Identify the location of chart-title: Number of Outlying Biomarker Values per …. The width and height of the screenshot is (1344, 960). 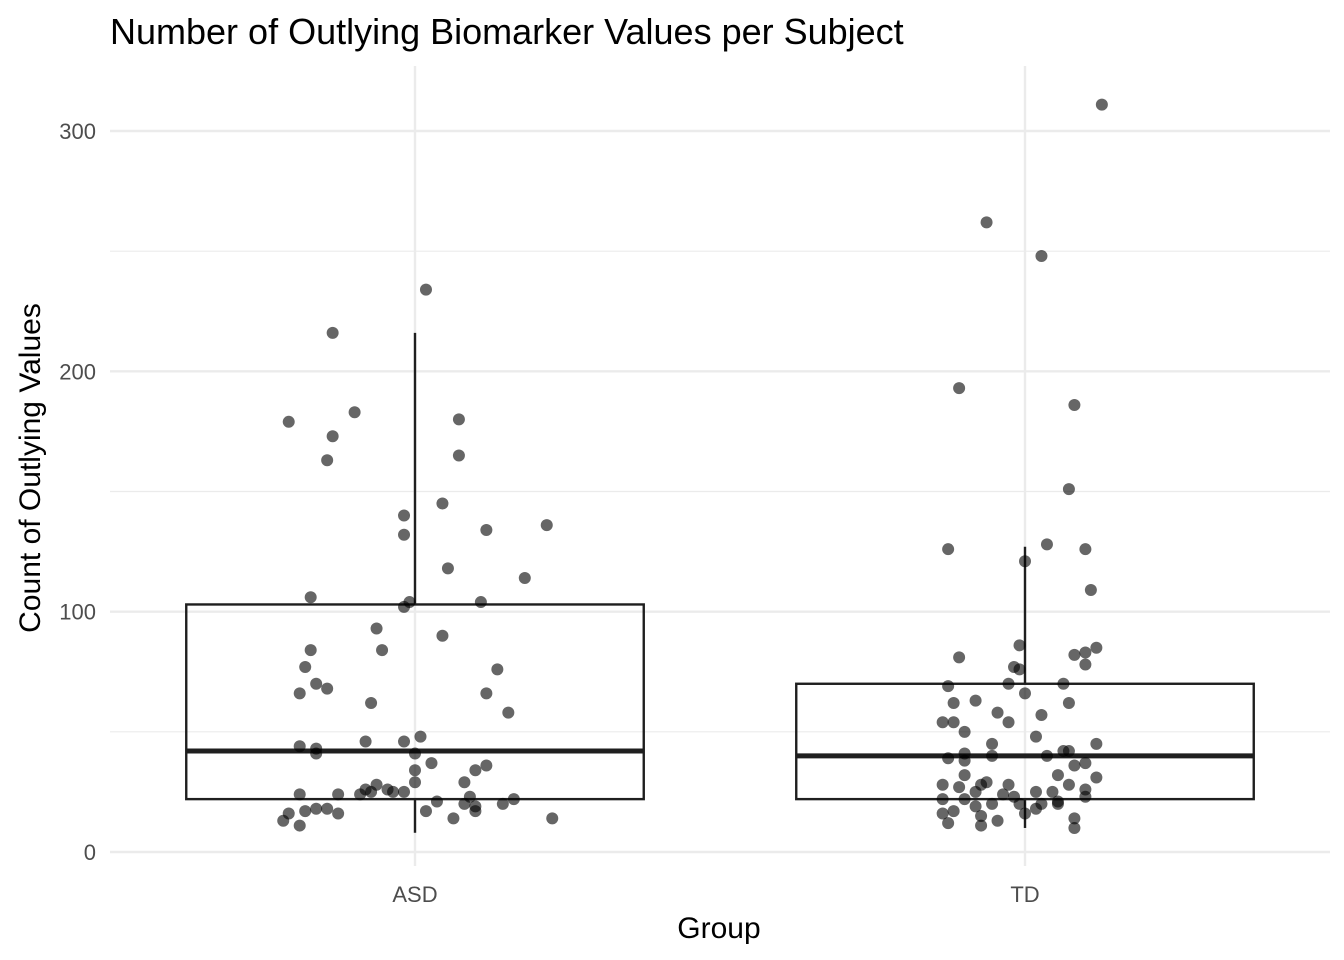
(507, 31).